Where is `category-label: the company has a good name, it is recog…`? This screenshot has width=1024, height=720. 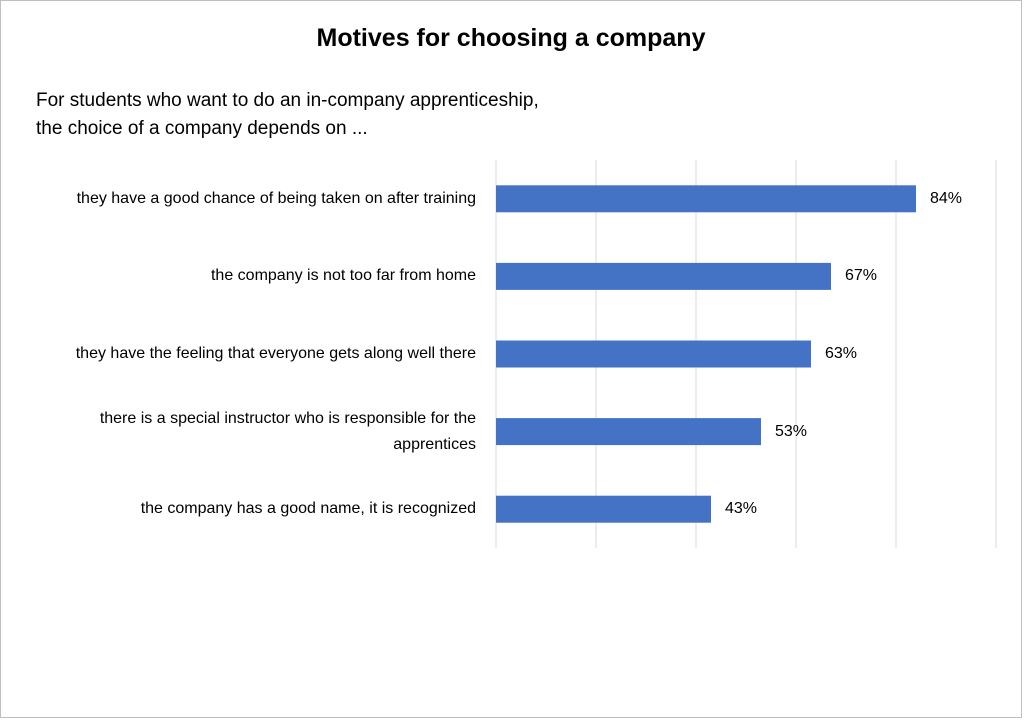
category-label: the company has a good name, it is recog… is located at coordinates (308, 509).